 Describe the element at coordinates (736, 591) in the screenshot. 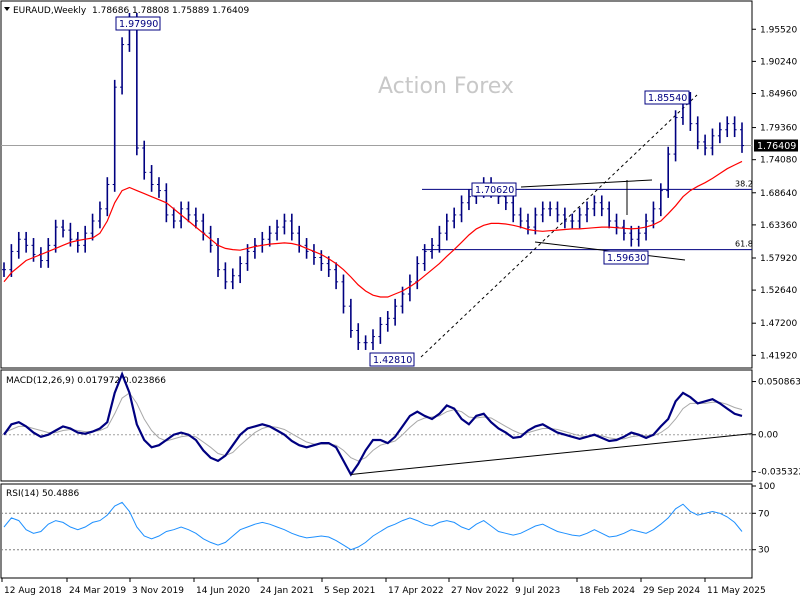

I see `time-axis-label: 11 May 2025` at that location.